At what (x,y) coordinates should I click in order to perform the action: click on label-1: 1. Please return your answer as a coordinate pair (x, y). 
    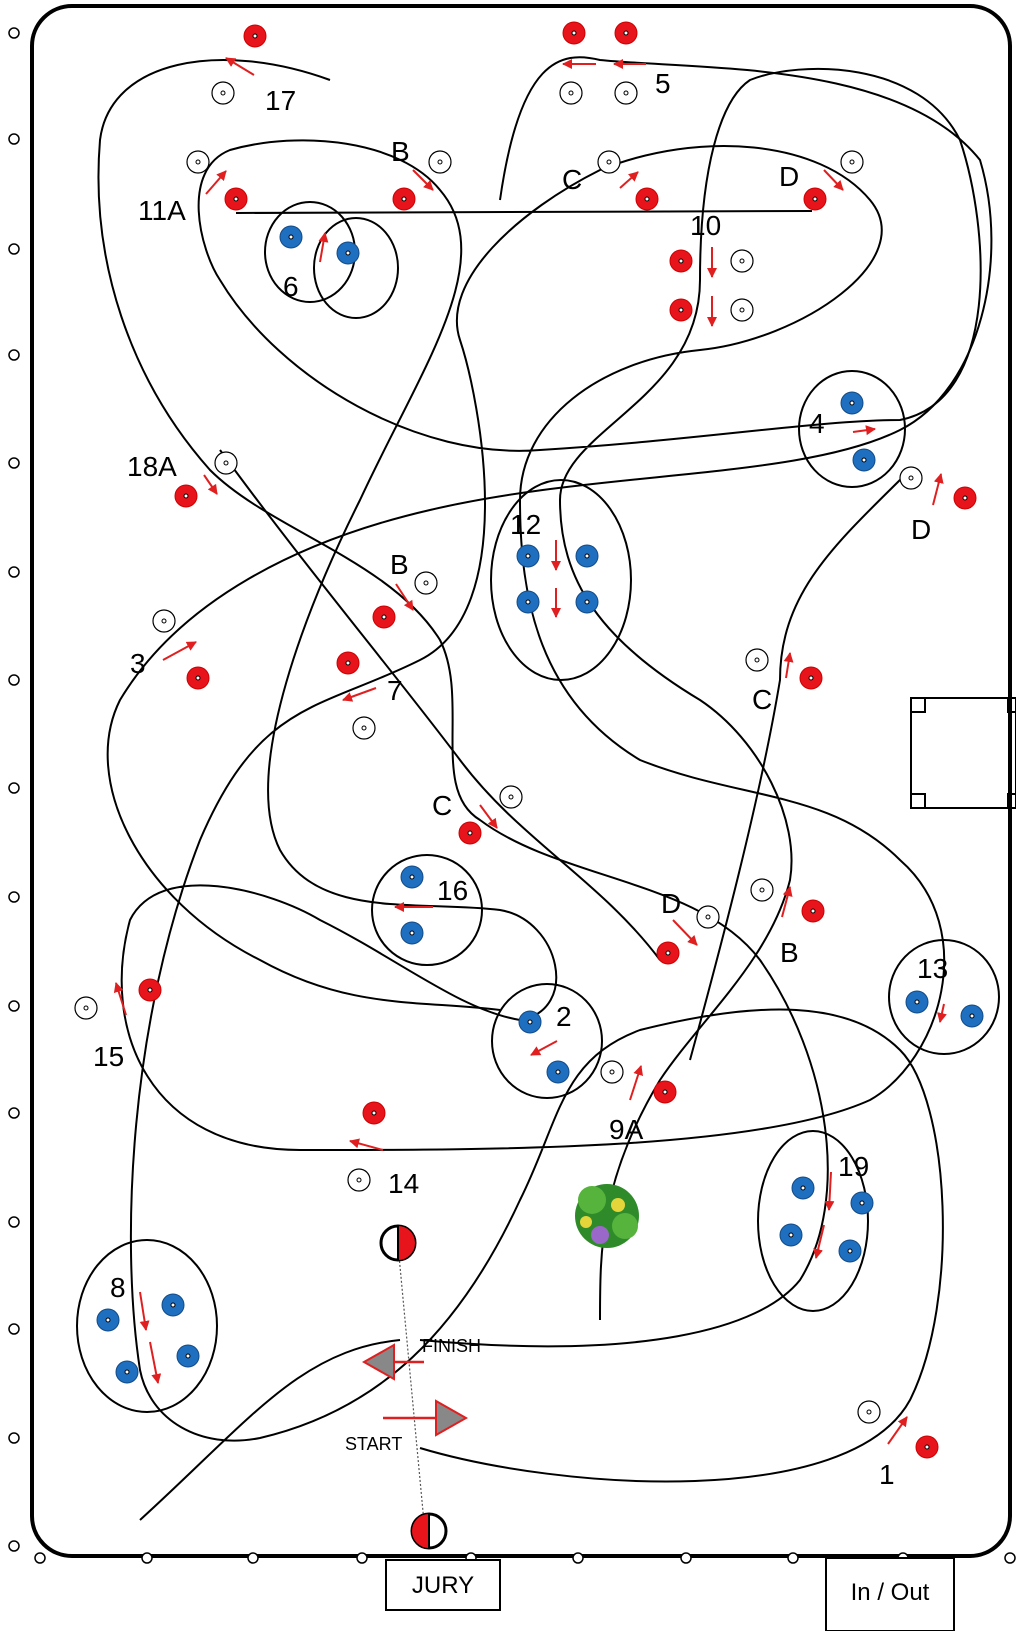
    Looking at the image, I should click on (887, 1474).